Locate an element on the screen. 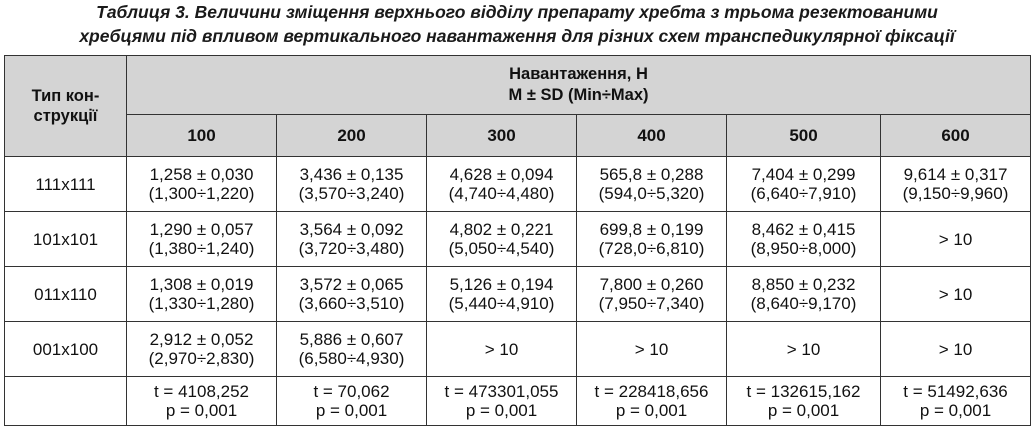  min-max-range: (3,570÷3,240) is located at coordinates (351, 193).